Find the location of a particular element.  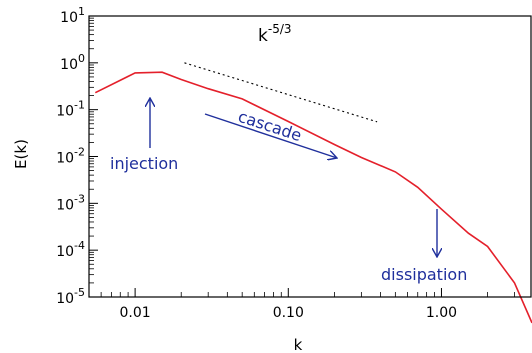

injection-label: injection is located at coordinates (144, 163).